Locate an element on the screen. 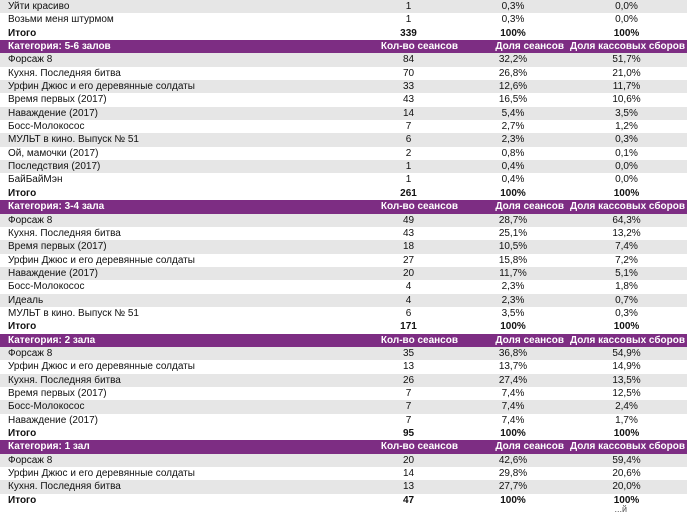 This screenshot has height=514, width=687. sessions-share-cell: 0,4% is located at coordinates (513, 180).